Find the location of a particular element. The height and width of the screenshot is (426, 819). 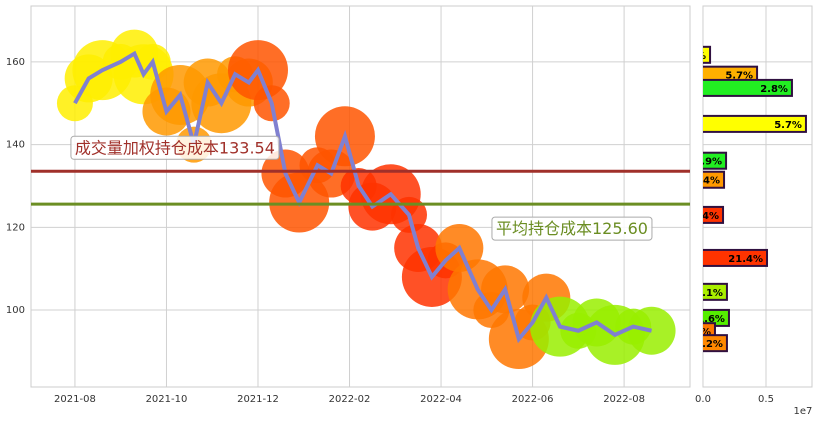

y-tick-label: 100 is located at coordinates (15, 310).